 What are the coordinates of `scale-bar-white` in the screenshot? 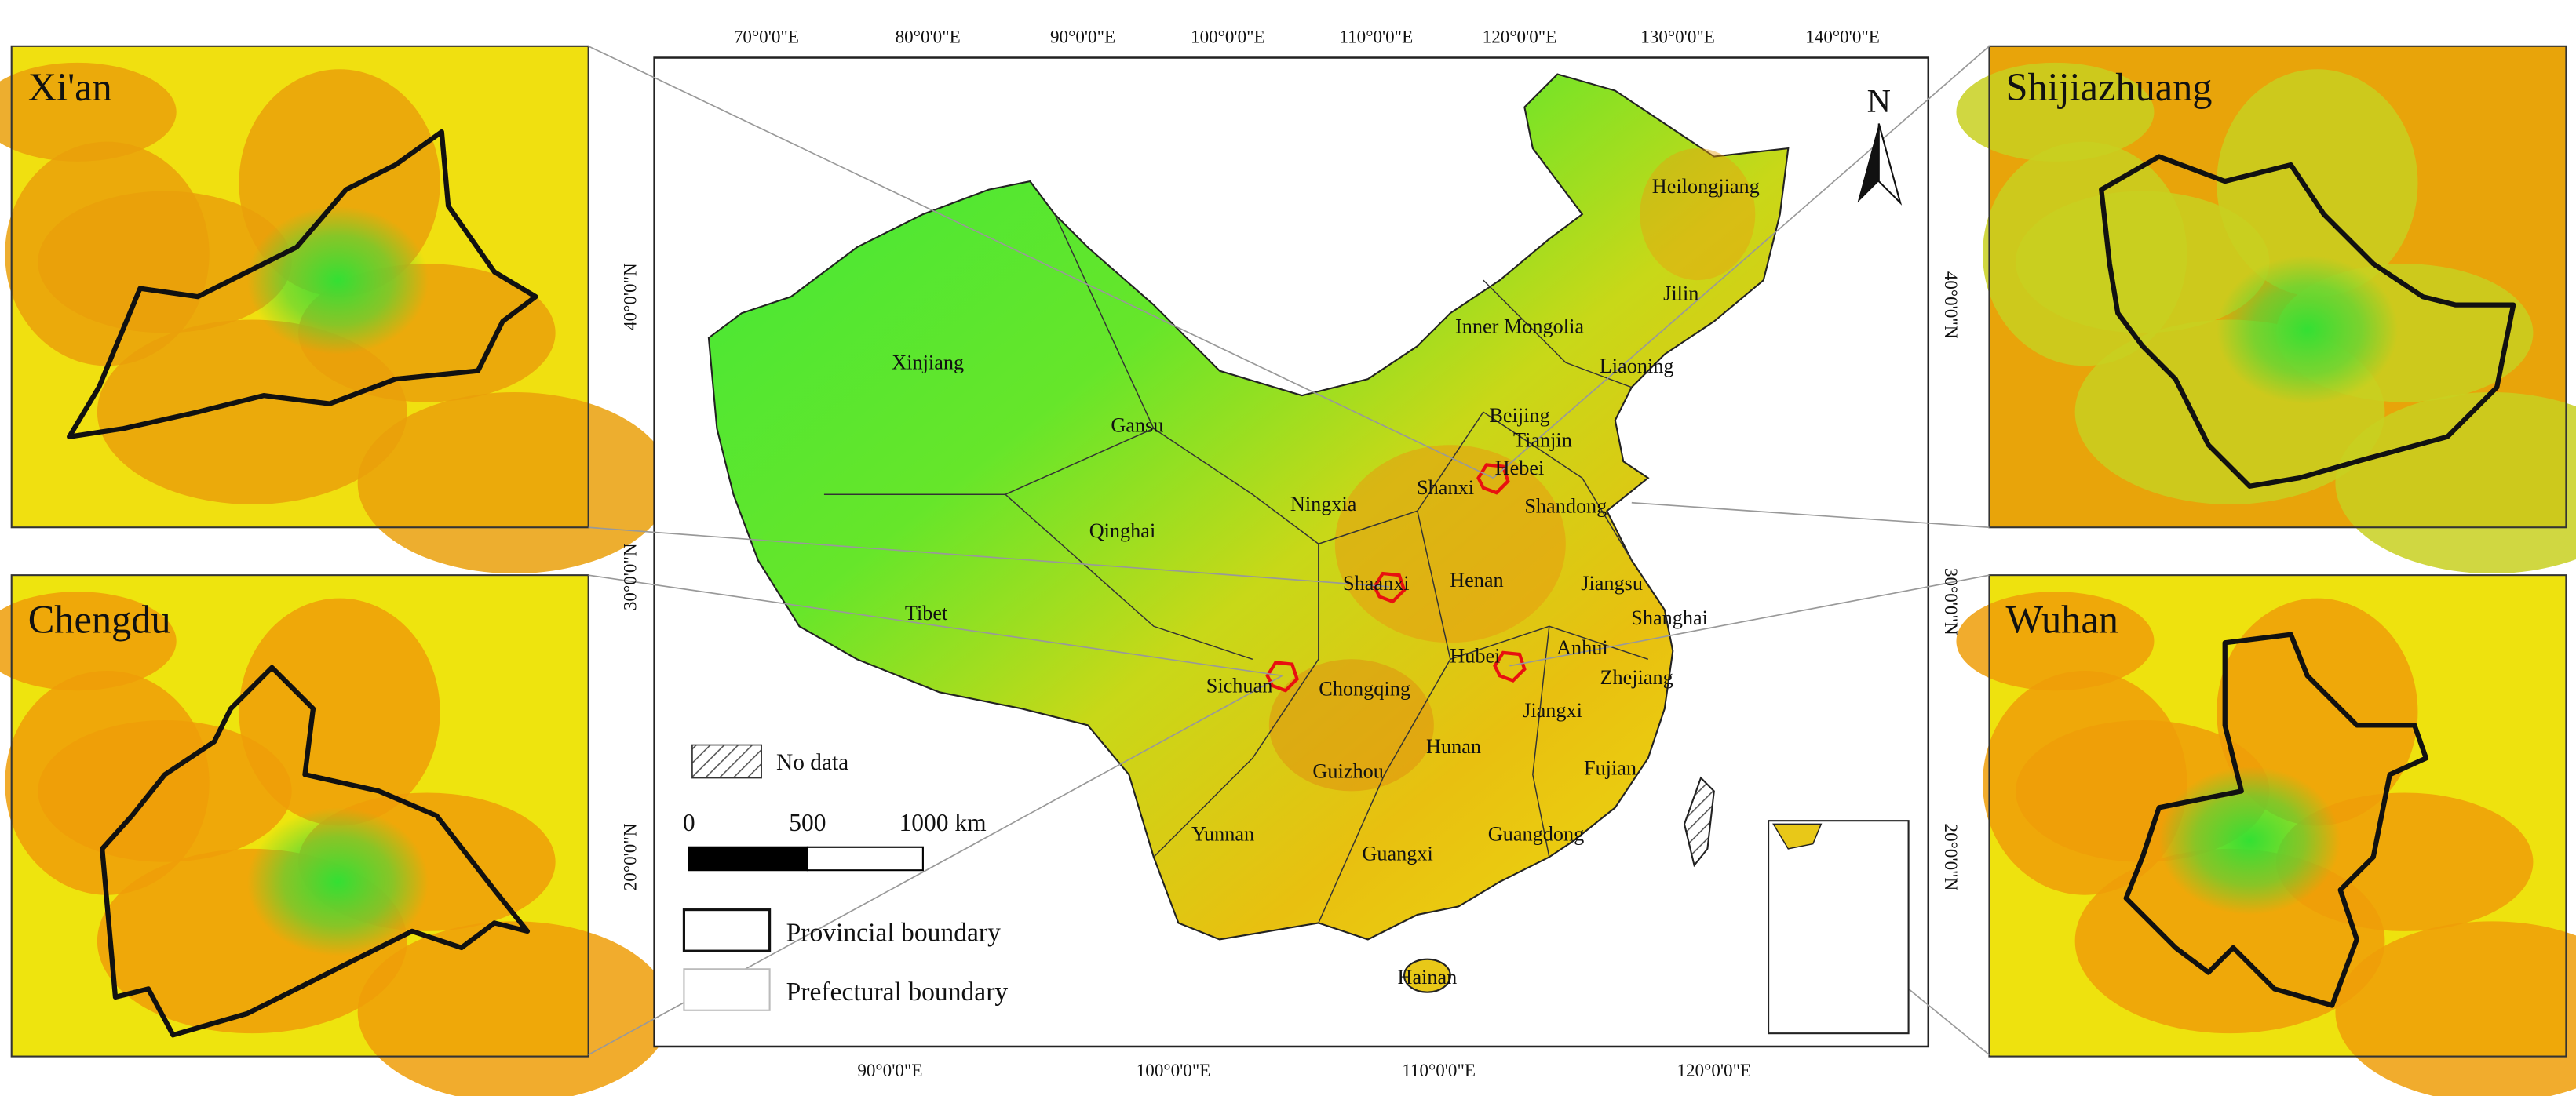 It's located at (865, 859).